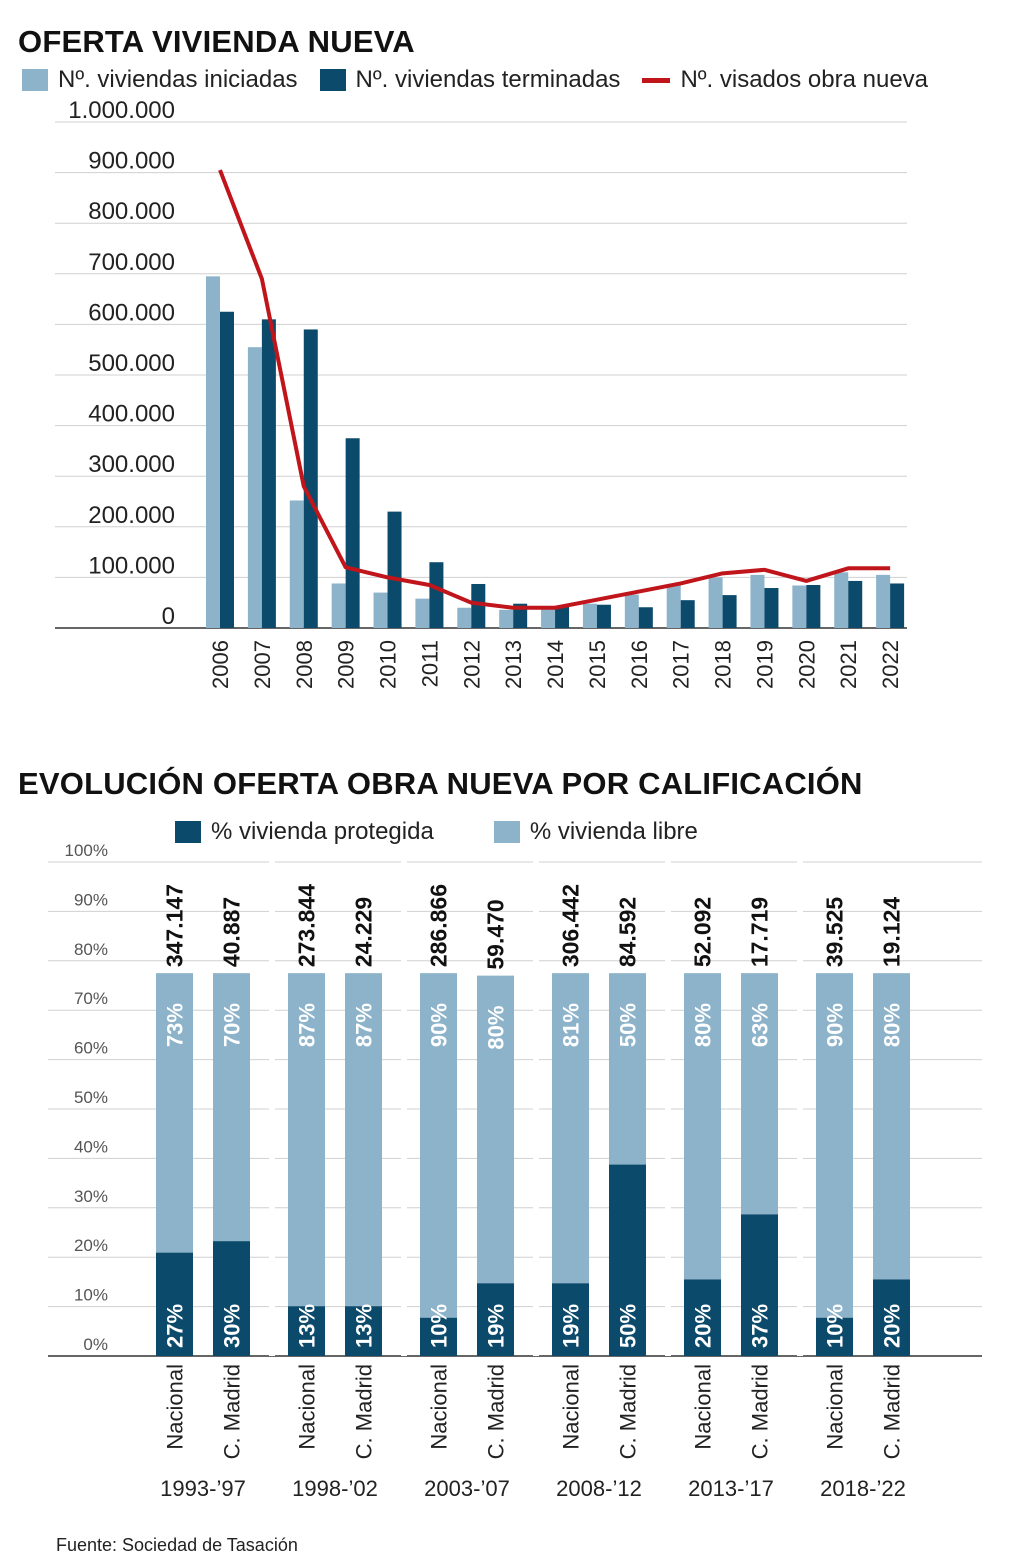 Image resolution: width=1009 pixels, height=1565 pixels. Describe the element at coordinates (613, 831) in the screenshot. I see `legend-label-libre: % vivienda libre` at that location.